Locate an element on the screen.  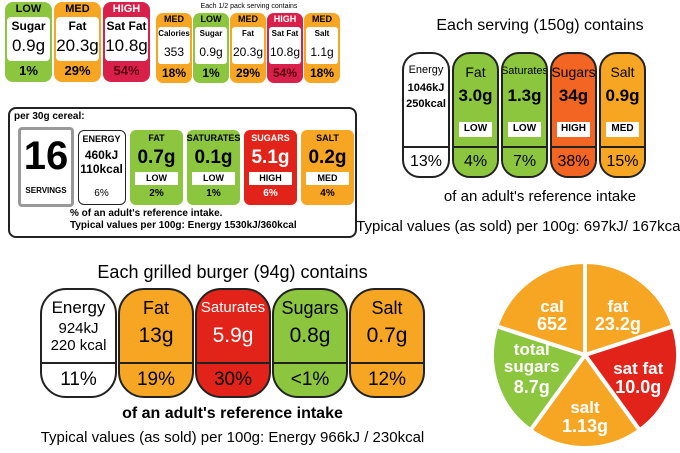
servings-label: SERVINGS is located at coordinates (46, 190).